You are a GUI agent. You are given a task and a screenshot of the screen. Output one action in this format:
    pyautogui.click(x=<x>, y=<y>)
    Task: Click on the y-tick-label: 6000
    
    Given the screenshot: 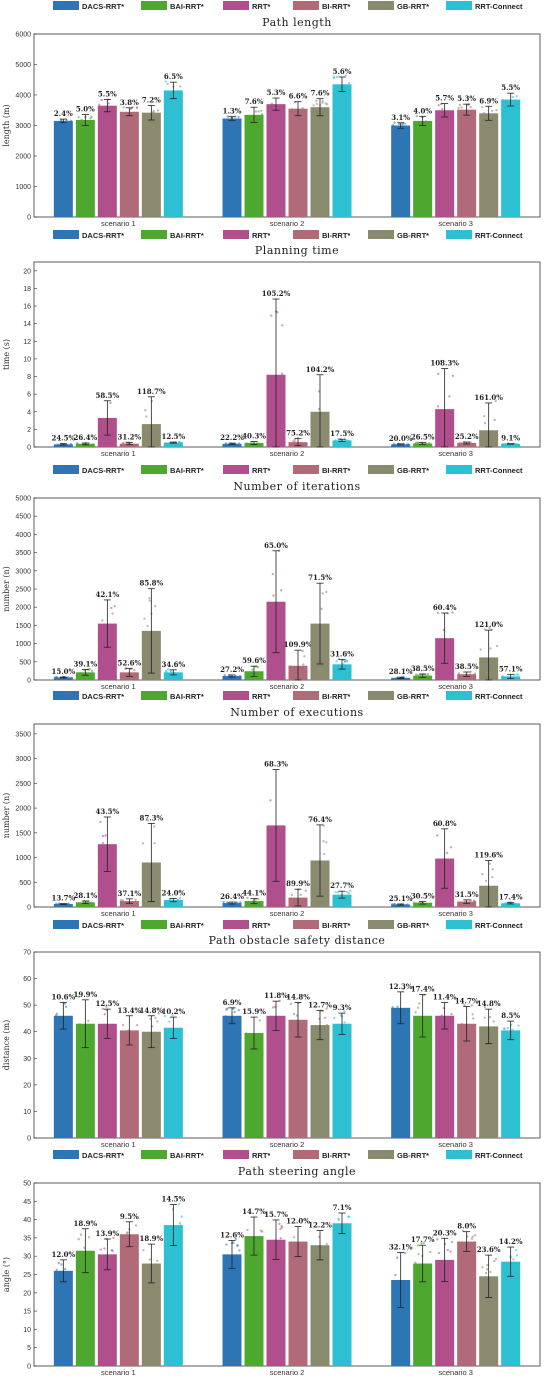 What is the action you would take?
    pyautogui.click(x=23, y=35)
    